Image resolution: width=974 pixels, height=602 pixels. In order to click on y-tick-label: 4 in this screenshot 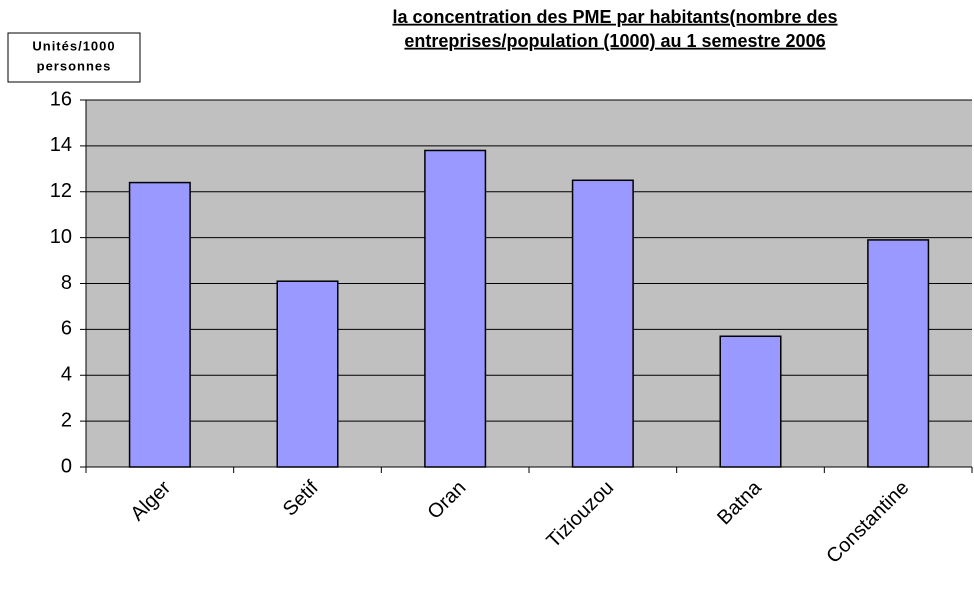, I will do `click(66, 375)`.